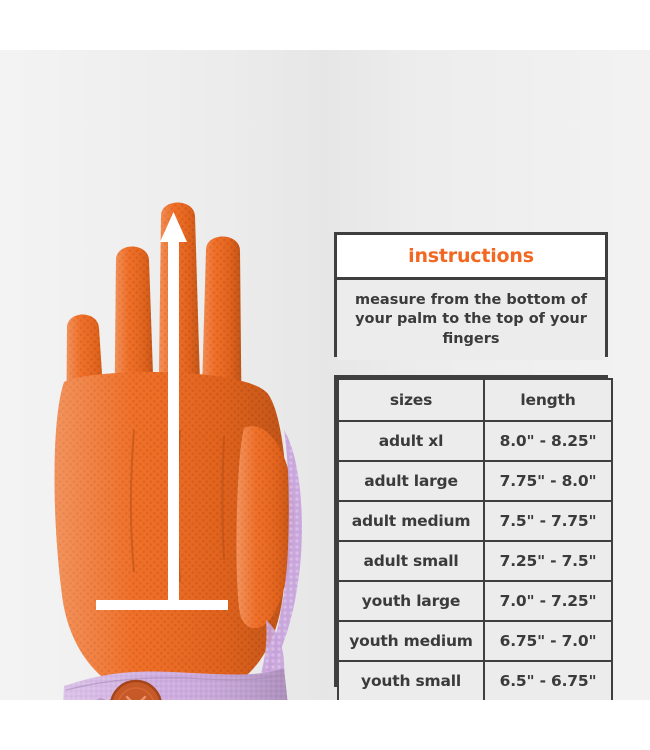 This screenshot has height=750, width=650. I want to click on glove-thumb, so click(265, 527).